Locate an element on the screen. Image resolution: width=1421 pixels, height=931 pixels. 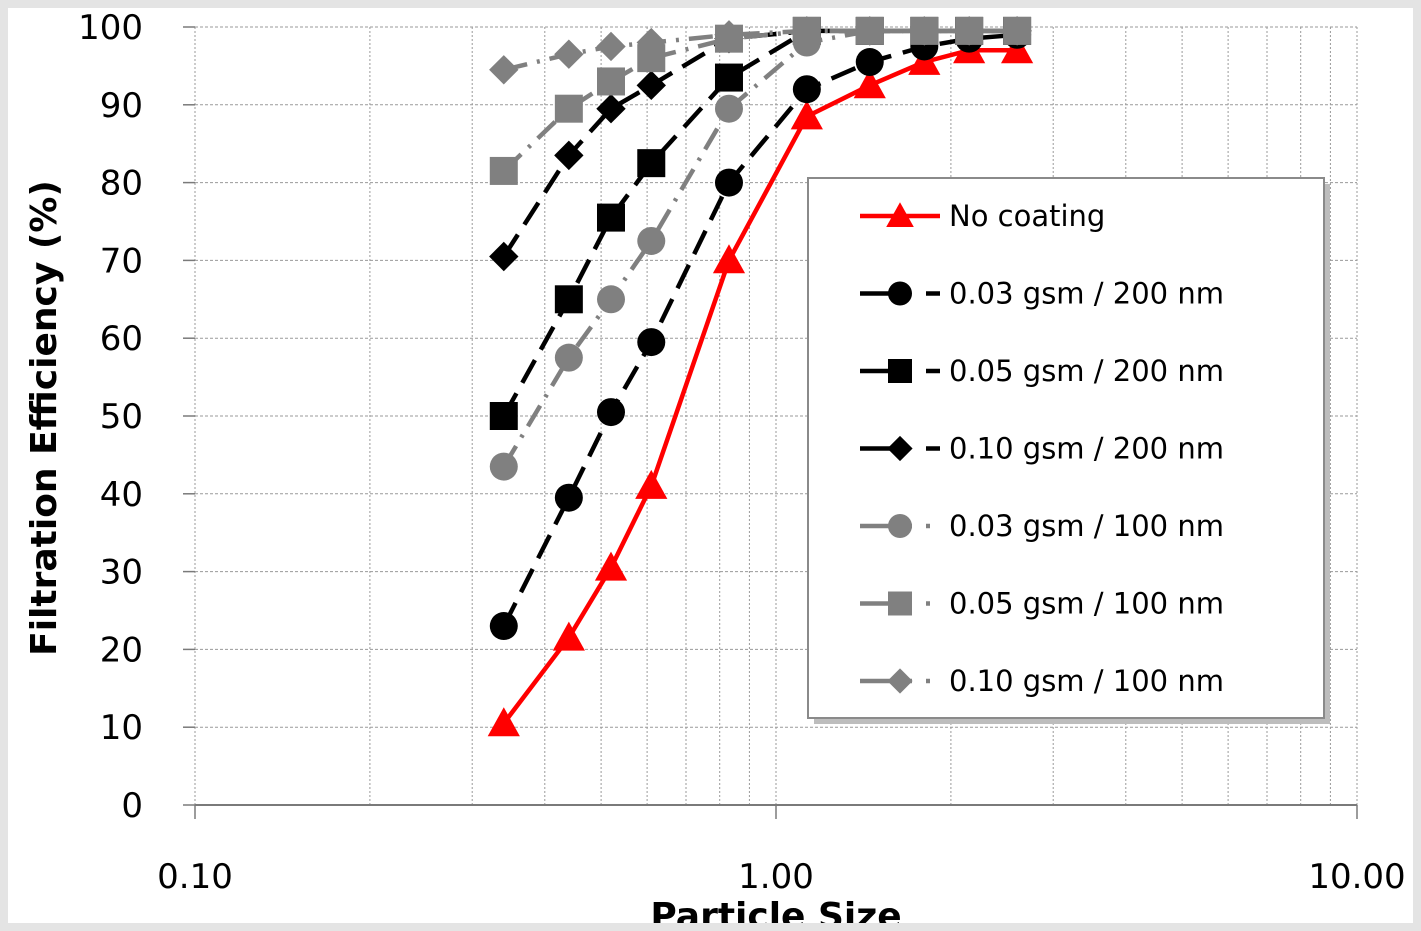
legend-item-0-05-gsm-200-nm: 0.05 gsm / 200 nm is located at coordinates (1042, 371).